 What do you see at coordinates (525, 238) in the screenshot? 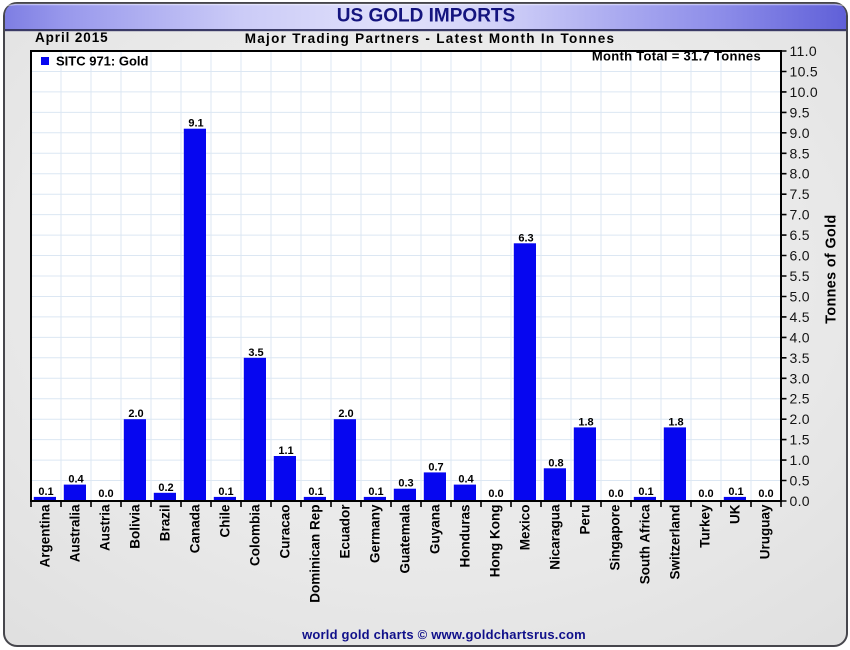
I see `svg-text: 6.3` at bounding box center [525, 238].